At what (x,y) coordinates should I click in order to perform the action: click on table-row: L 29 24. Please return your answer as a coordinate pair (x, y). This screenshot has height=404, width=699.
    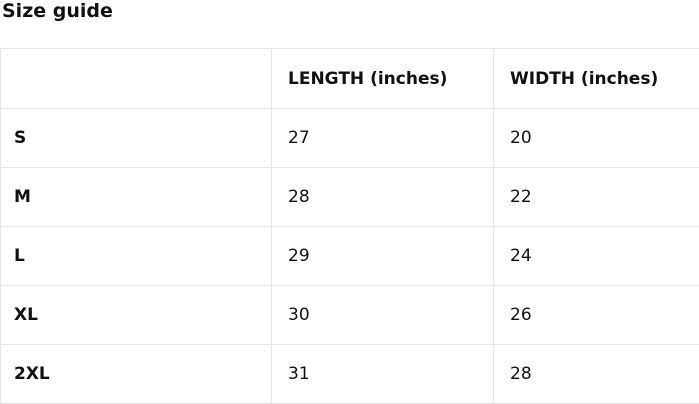
    Looking at the image, I should click on (349, 256).